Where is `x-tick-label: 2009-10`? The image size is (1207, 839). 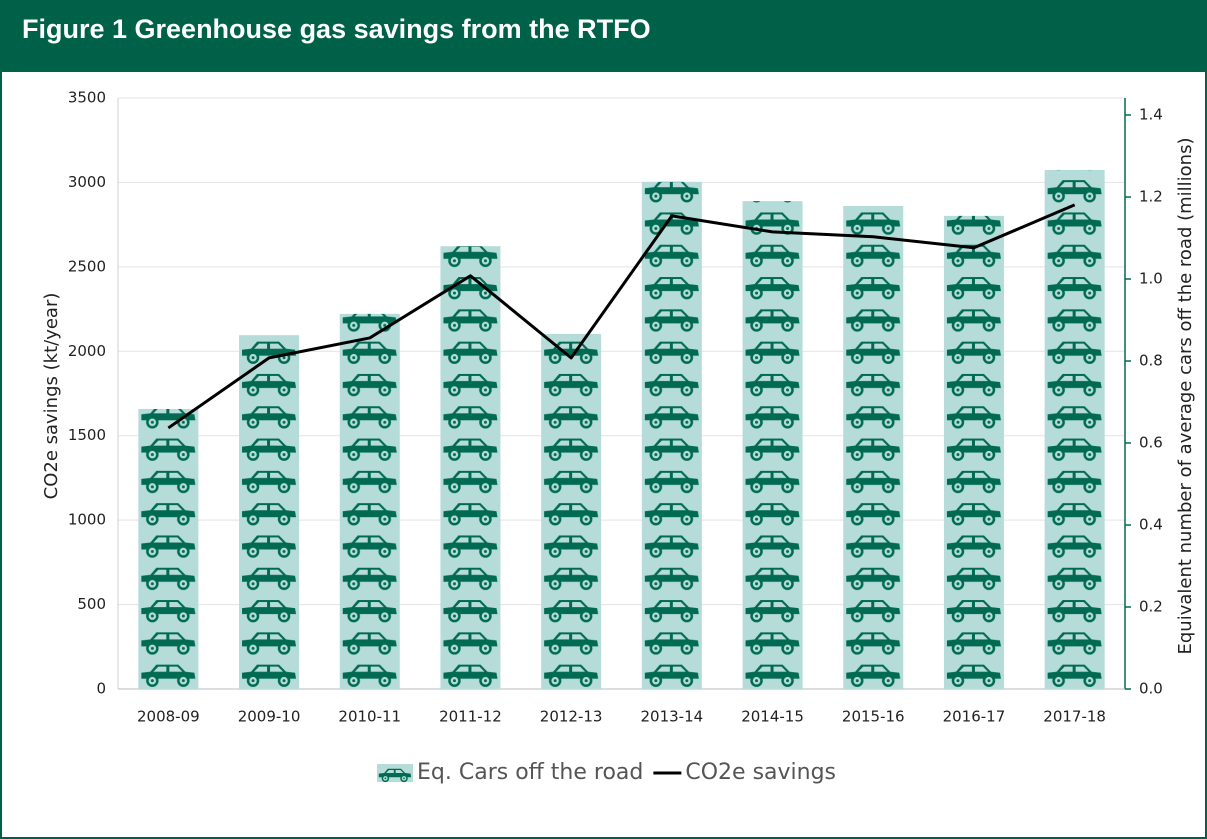
x-tick-label: 2009-10 is located at coordinates (269, 717).